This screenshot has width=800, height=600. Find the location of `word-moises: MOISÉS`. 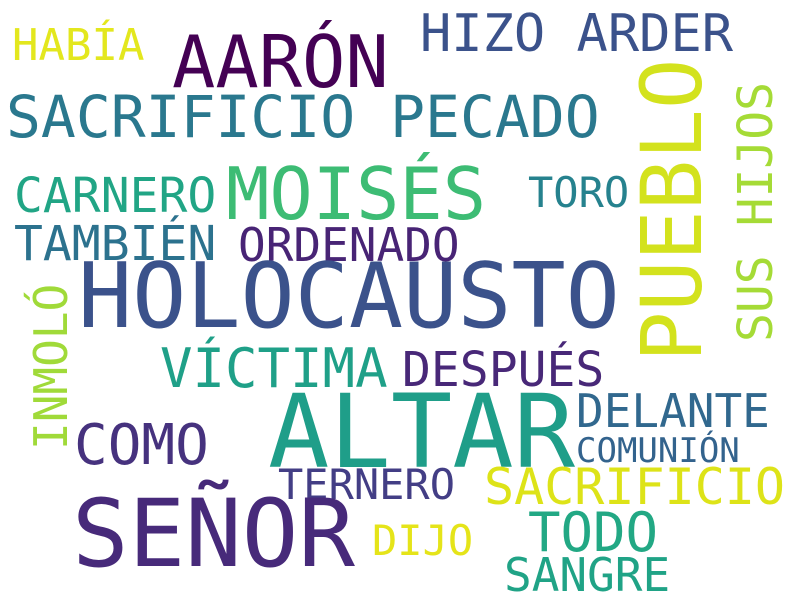

word-moises: MOISÉS is located at coordinates (356, 194).